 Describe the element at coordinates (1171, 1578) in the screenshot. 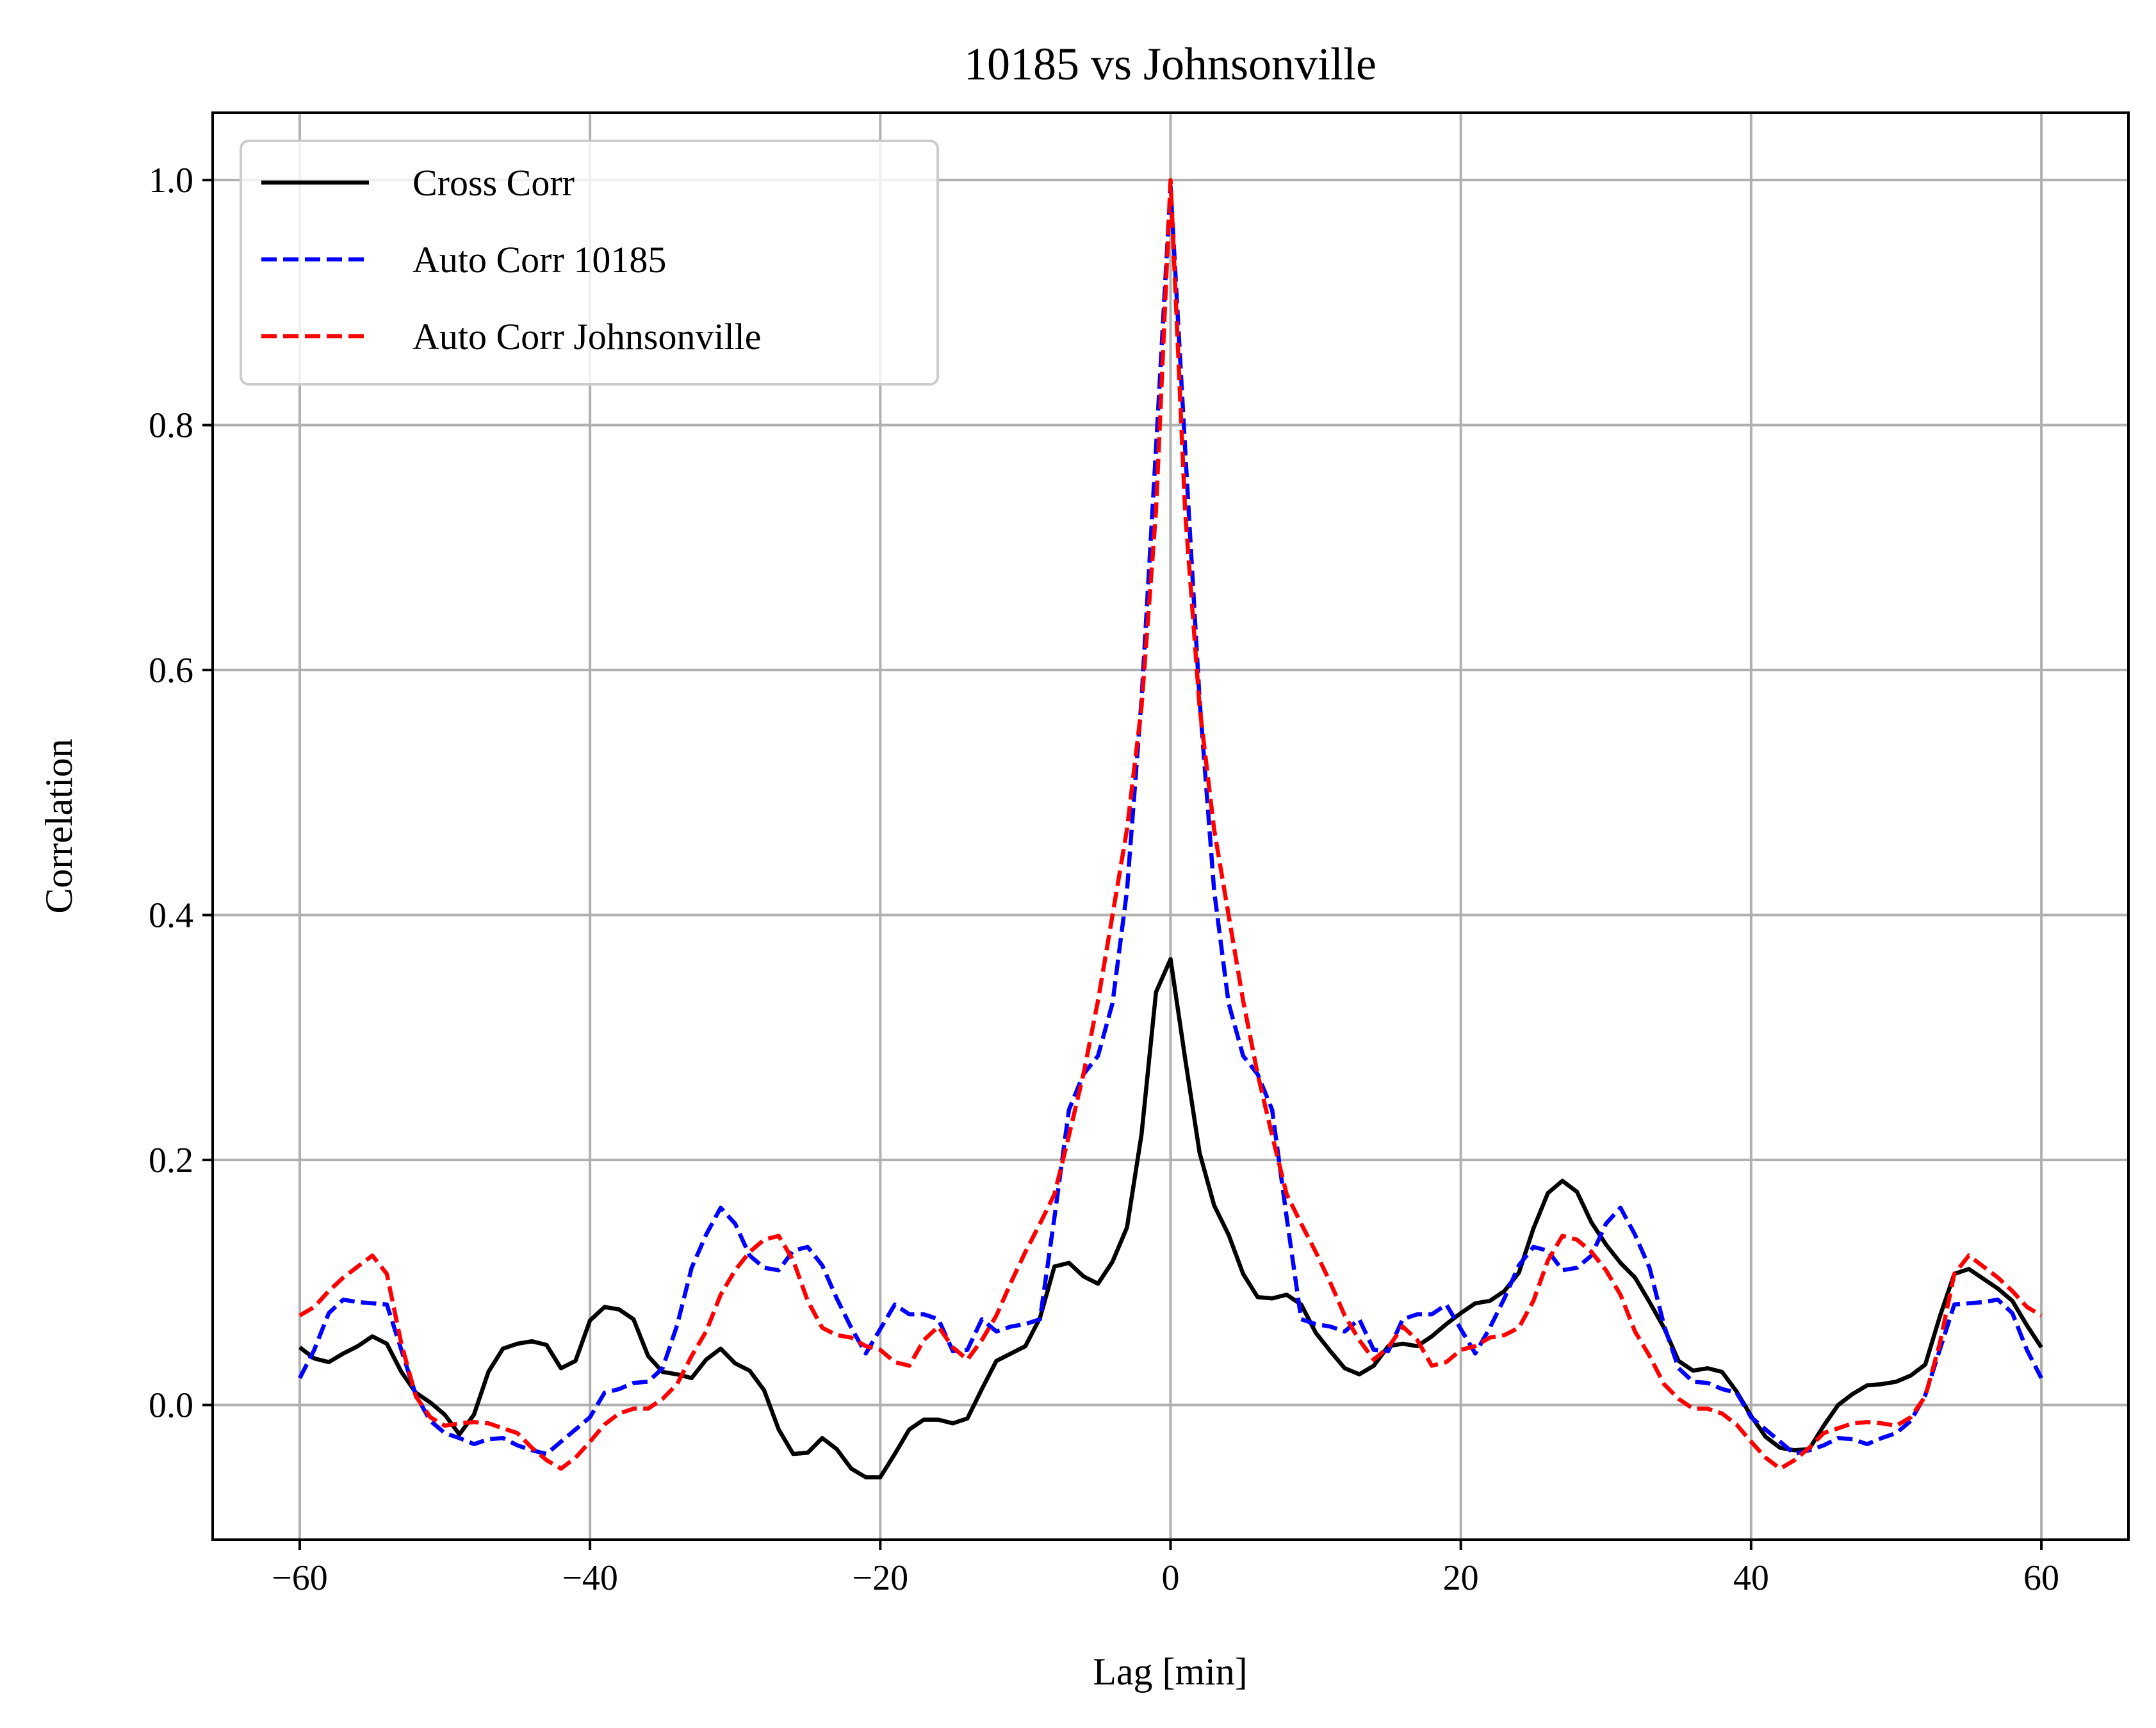

I see `x-tick-label: 0` at that location.